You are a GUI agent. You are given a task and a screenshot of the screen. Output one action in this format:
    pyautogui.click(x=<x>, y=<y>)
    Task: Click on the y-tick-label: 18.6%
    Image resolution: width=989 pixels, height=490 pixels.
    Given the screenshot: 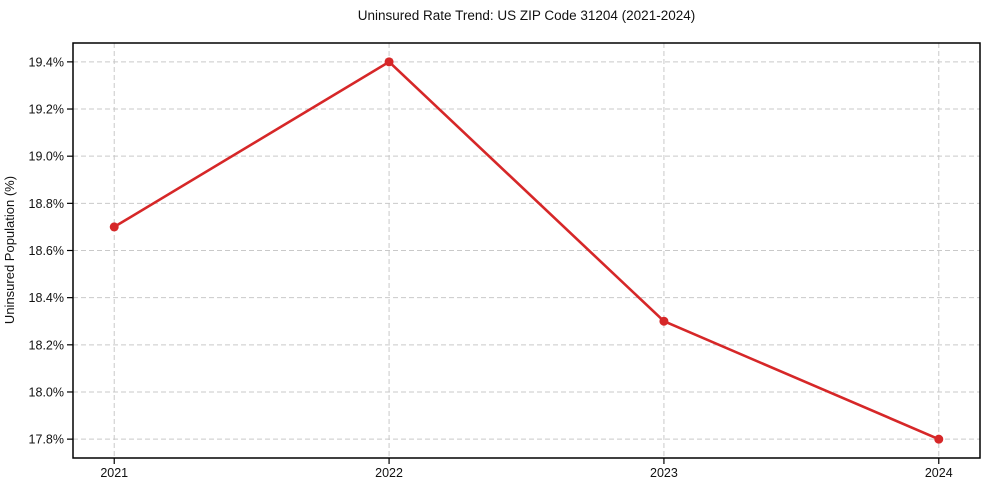 What is the action you would take?
    pyautogui.click(x=46, y=251)
    